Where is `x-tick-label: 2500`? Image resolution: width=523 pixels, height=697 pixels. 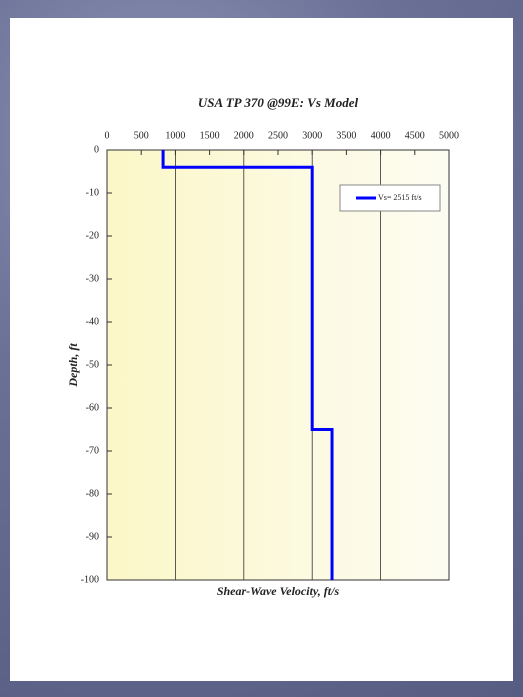
x-tick-label: 2500 is located at coordinates (278, 135).